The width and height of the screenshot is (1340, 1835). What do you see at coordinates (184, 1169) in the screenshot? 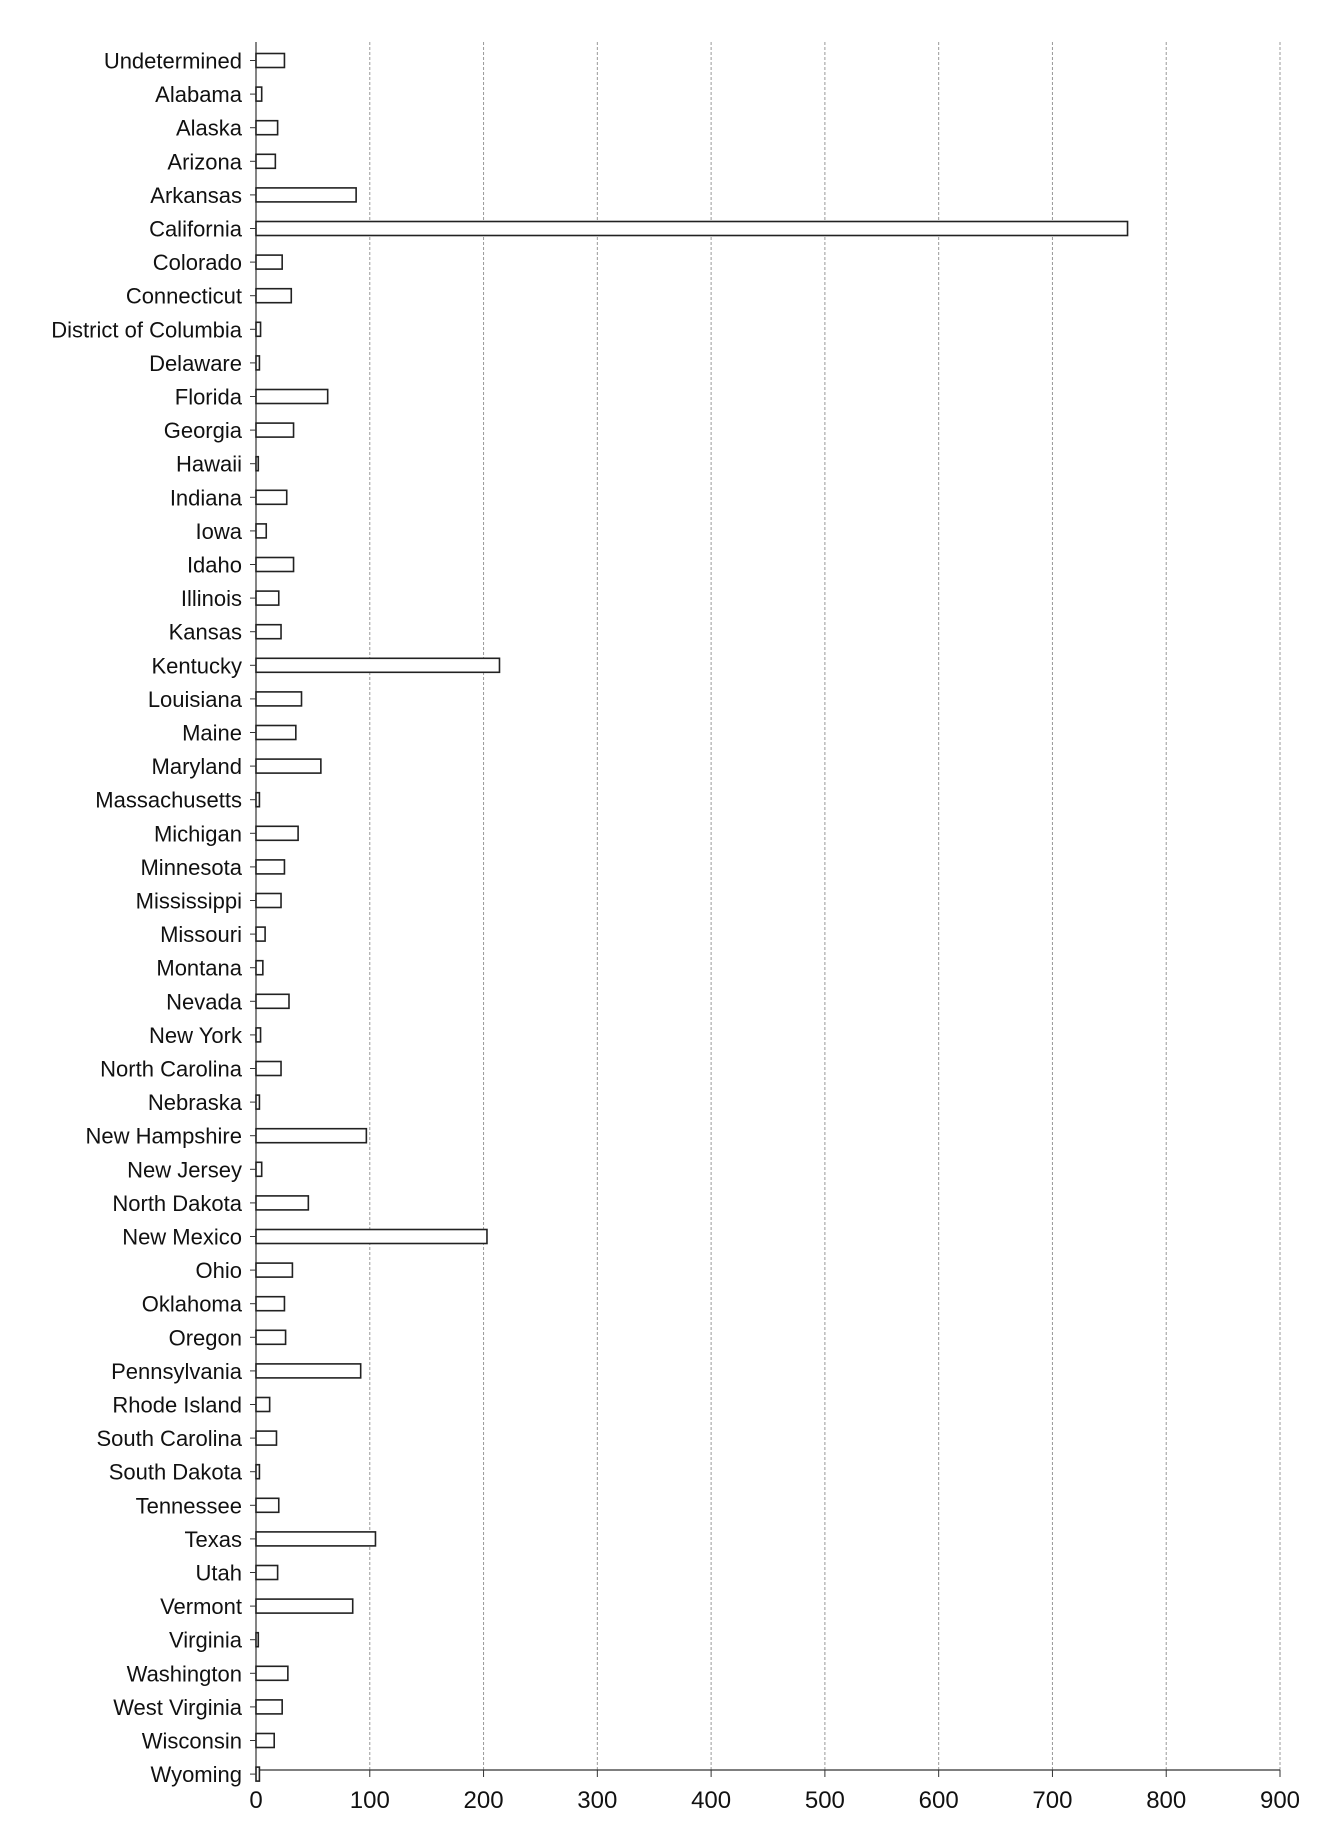
I see `category-label: New Jersey` at bounding box center [184, 1169].